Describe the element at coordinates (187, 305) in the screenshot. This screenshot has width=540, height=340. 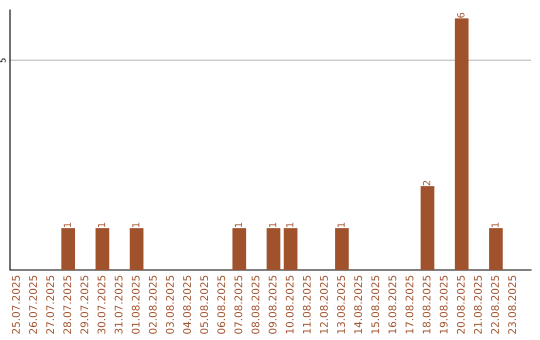
I see `x-tick-label: 04.08.2025` at that location.